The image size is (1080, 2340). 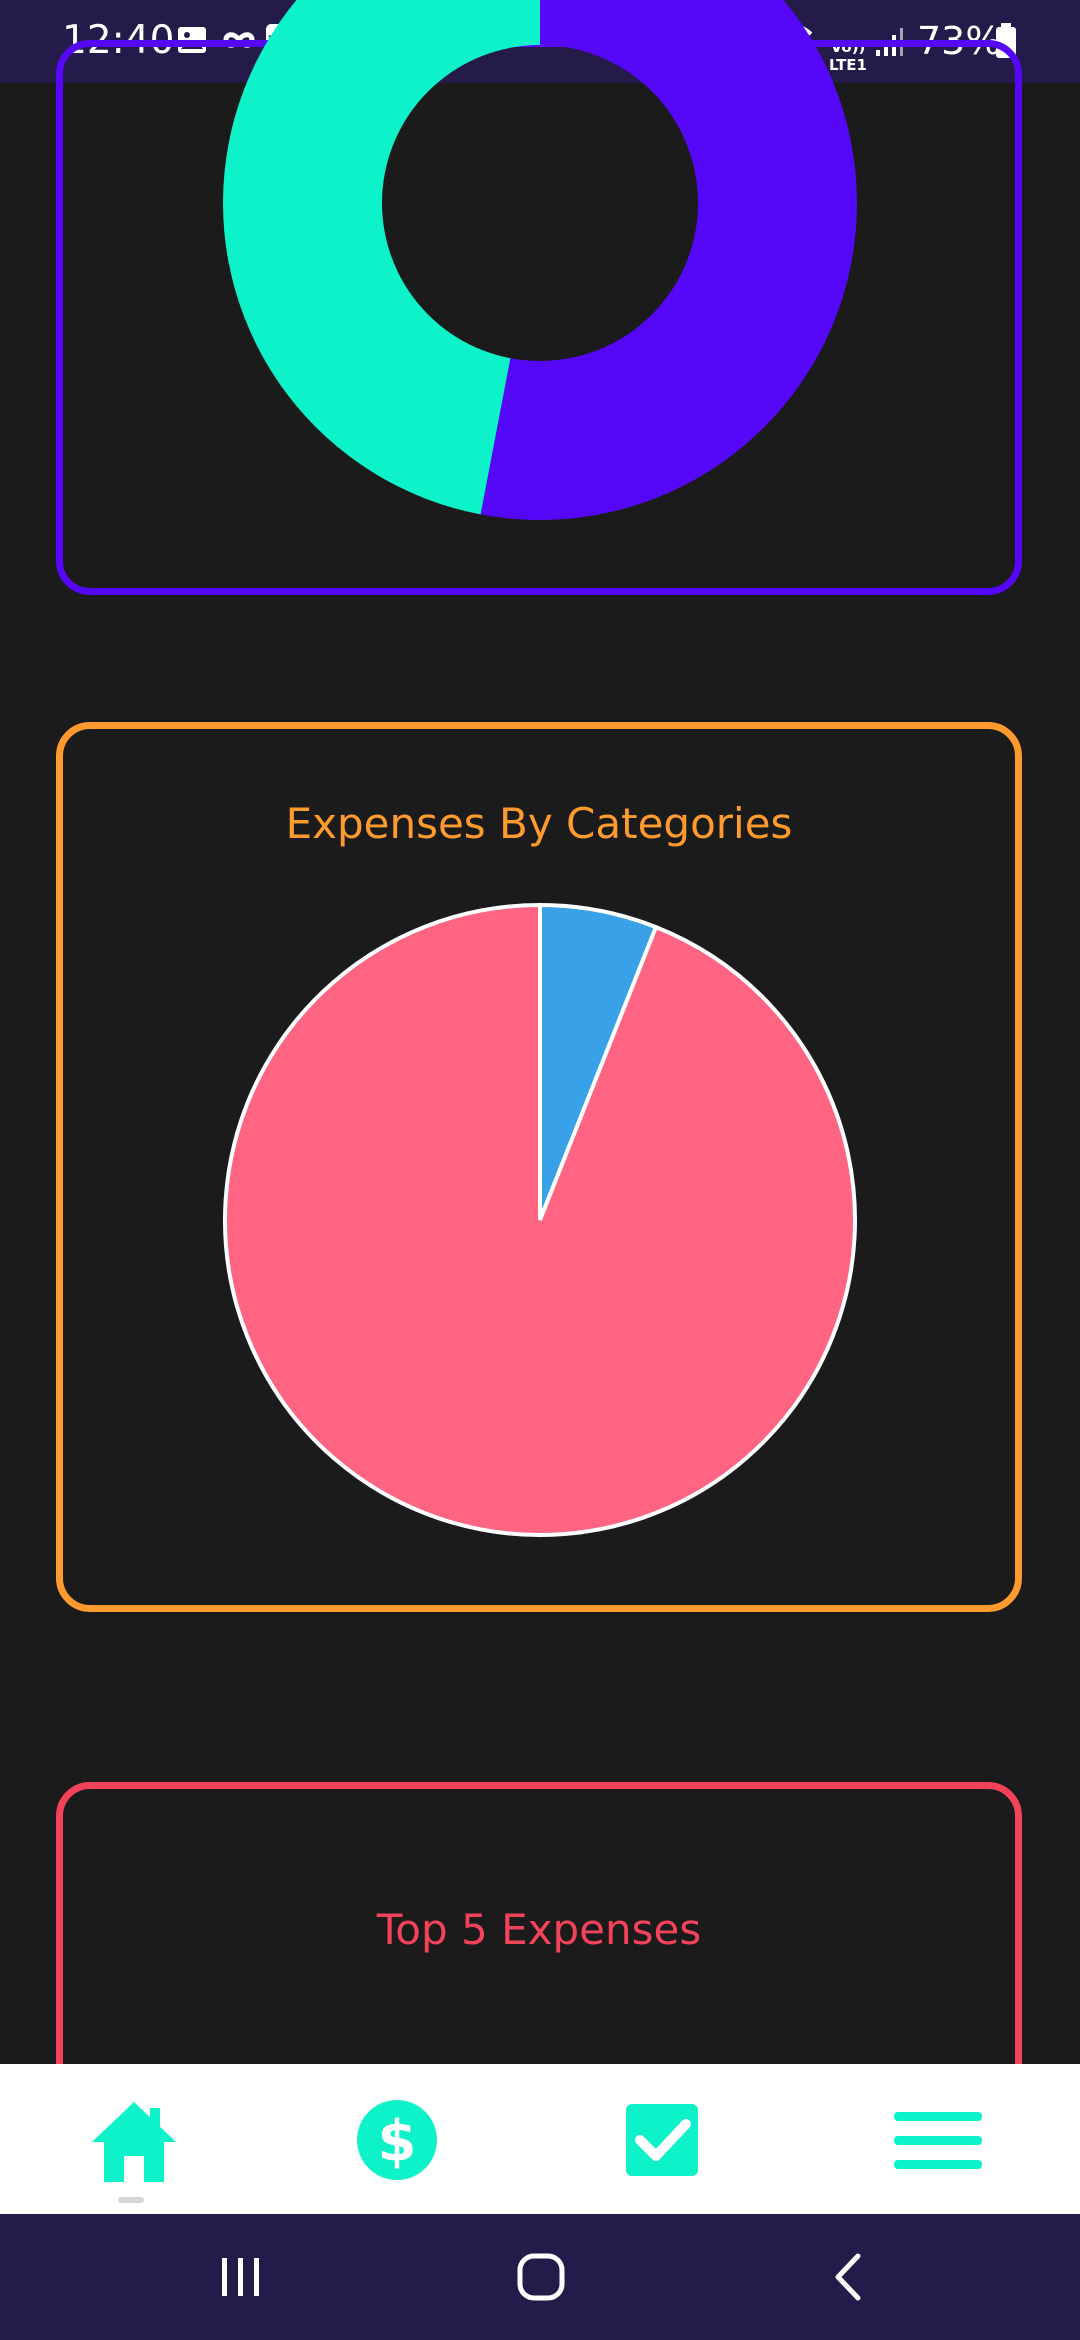 What do you see at coordinates (134, 2140) in the screenshot?
I see `home-icon` at bounding box center [134, 2140].